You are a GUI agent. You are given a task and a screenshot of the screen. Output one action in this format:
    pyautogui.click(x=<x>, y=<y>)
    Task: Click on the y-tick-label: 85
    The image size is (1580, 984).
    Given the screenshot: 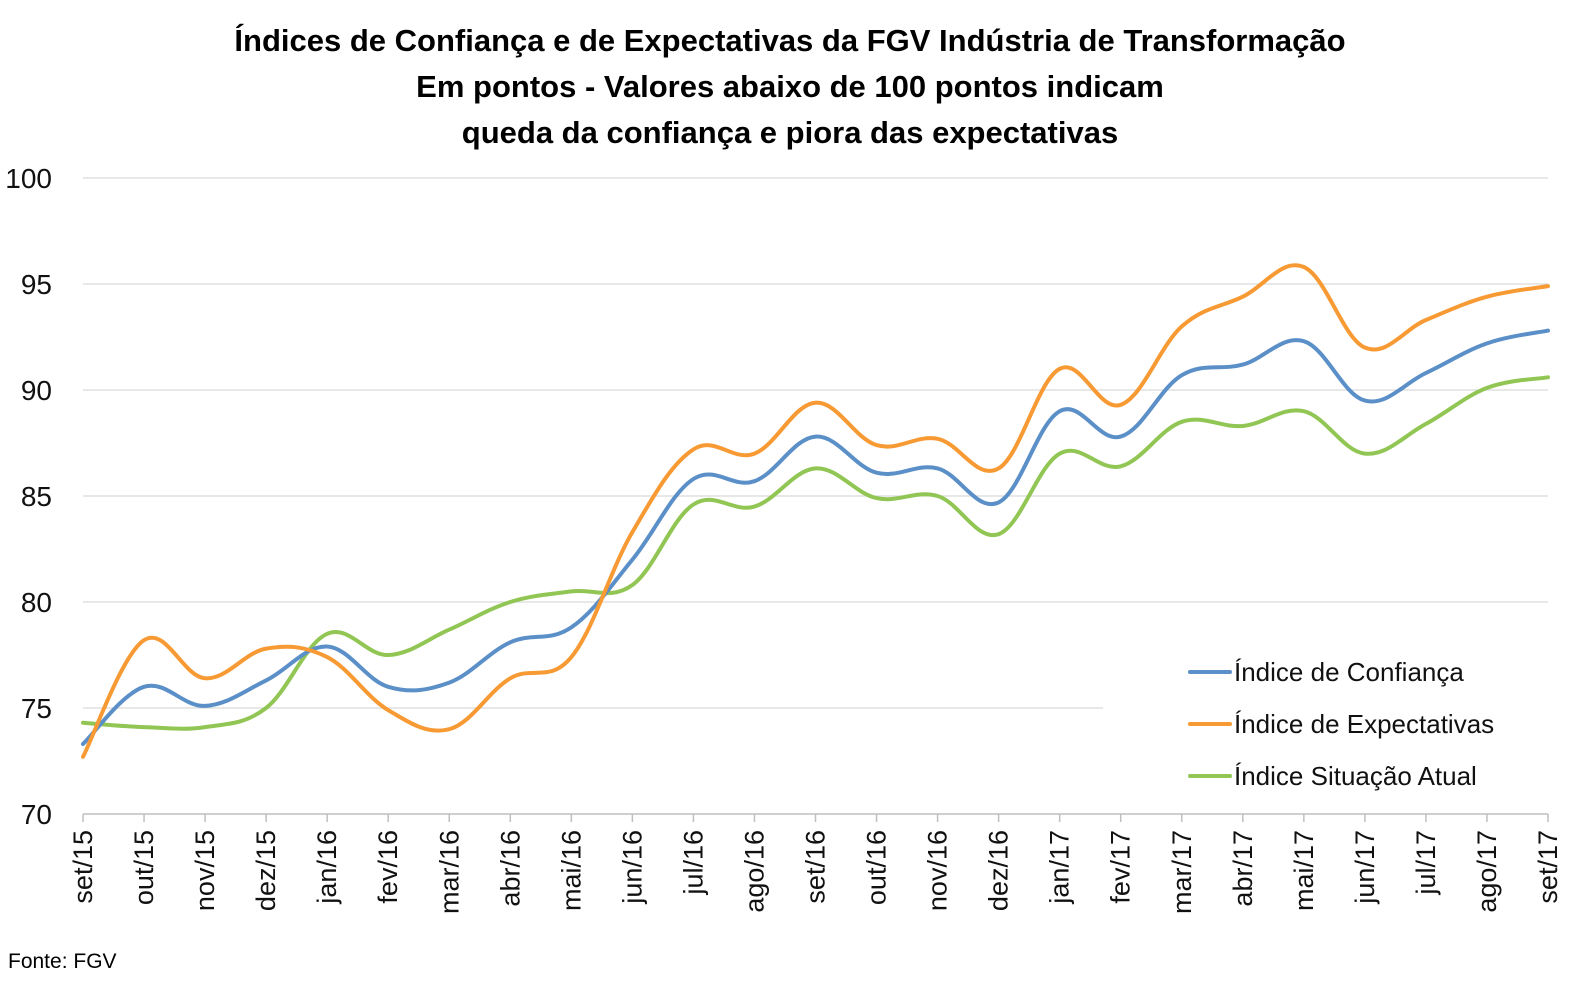 What is the action you would take?
    pyautogui.click(x=36, y=496)
    